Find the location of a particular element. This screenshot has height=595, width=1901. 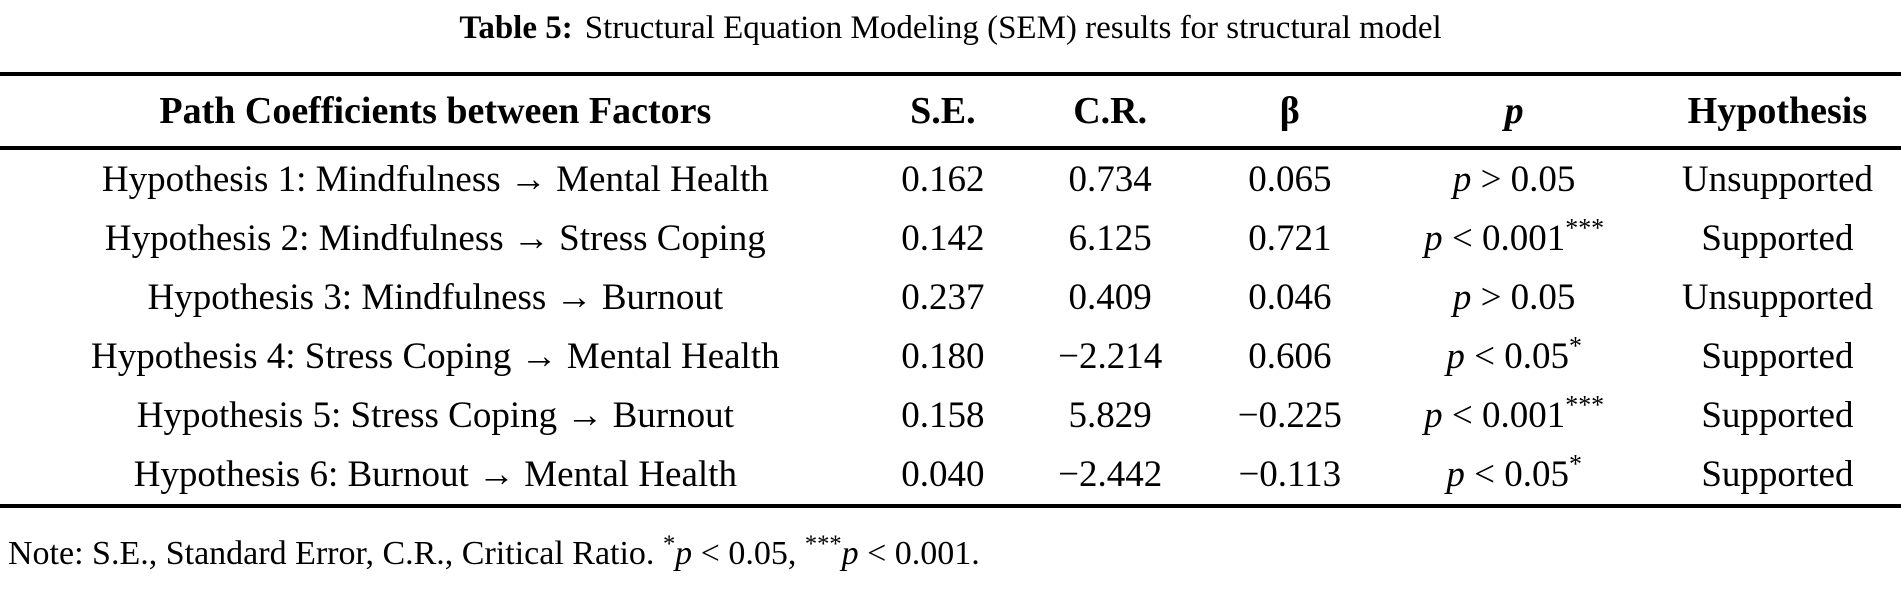

column-header-beta: β is located at coordinates (1290, 112).